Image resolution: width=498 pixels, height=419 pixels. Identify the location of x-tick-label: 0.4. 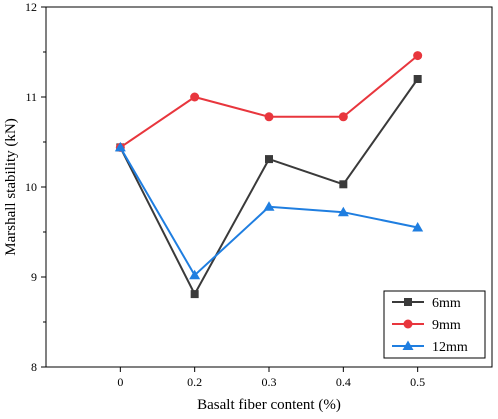
(343, 382).